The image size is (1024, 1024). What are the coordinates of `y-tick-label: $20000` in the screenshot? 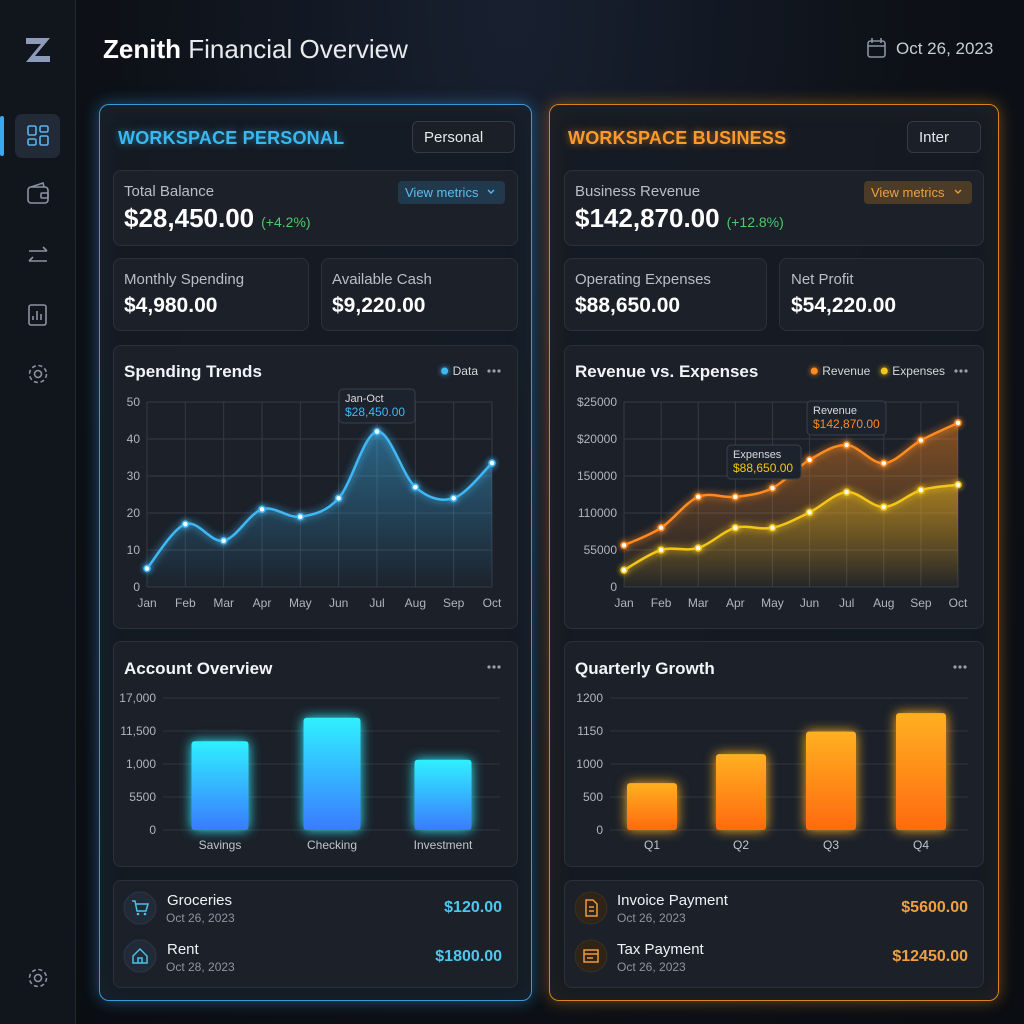 It's located at (597, 439).